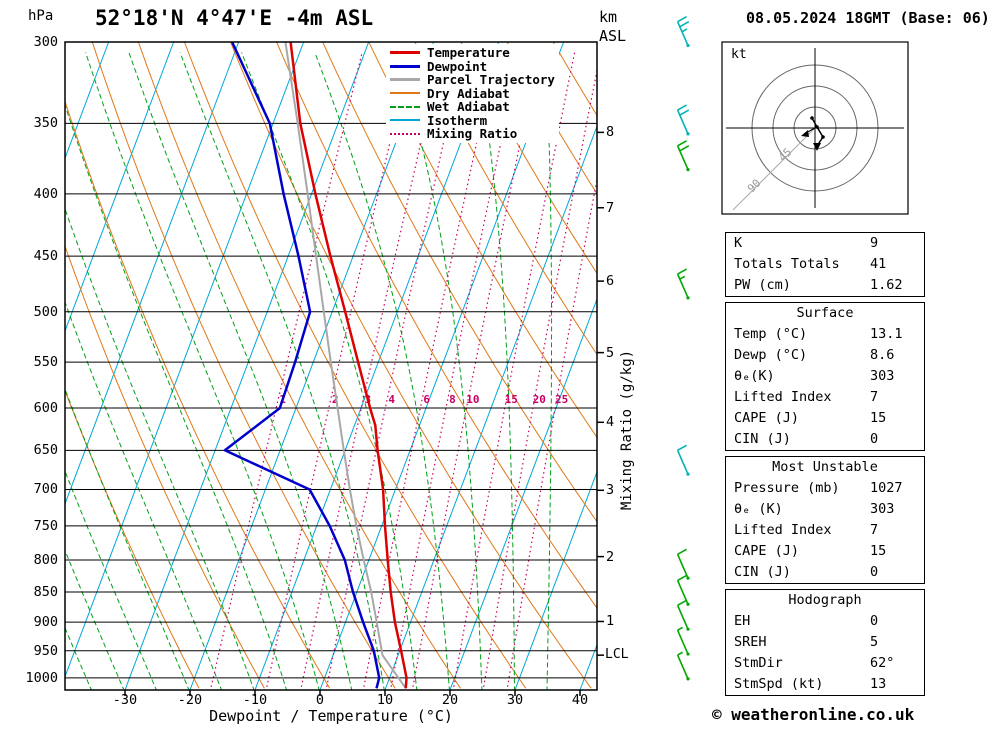  What do you see at coordinates (617, 655) in the screenshot?
I see `lcl-marker-label: LCL` at bounding box center [617, 655].